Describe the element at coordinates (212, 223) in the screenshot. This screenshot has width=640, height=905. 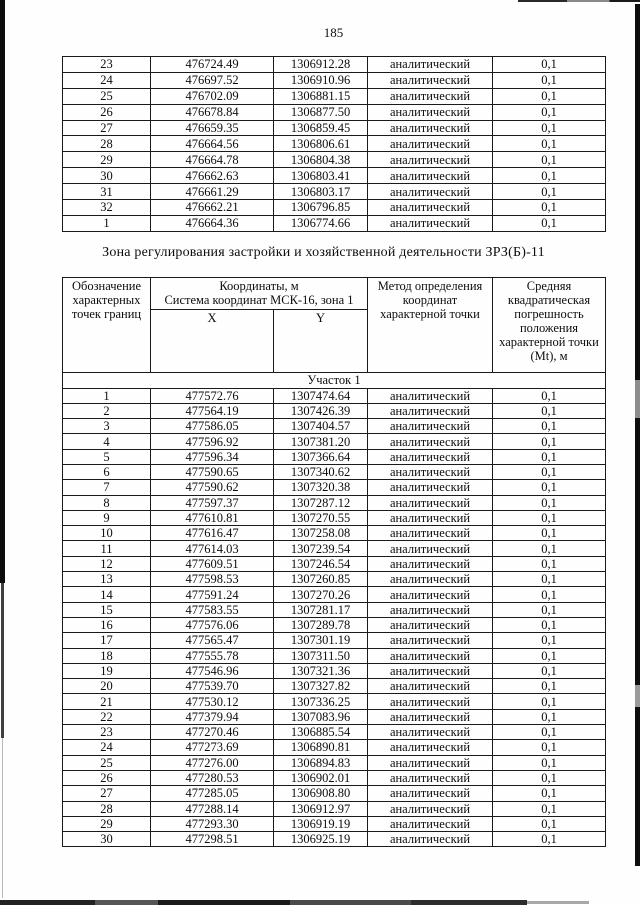
I see `x-coordinate-cell: 476664.36` at that location.